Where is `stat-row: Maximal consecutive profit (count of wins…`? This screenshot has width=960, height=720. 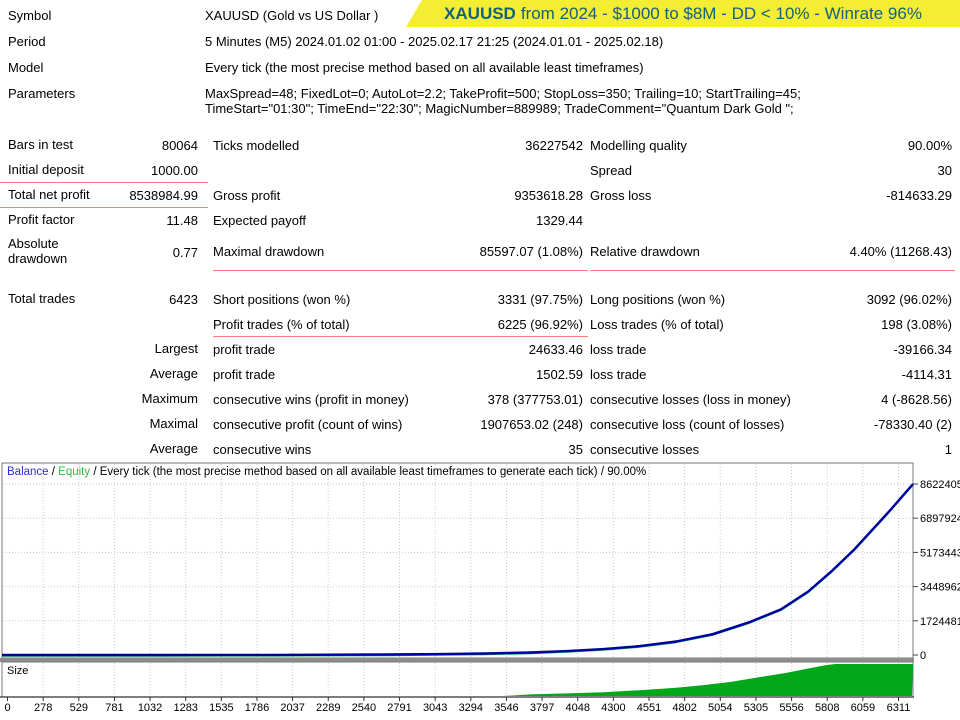
stat-row: Maximal consecutive profit (count of wins… is located at coordinates (480, 424).